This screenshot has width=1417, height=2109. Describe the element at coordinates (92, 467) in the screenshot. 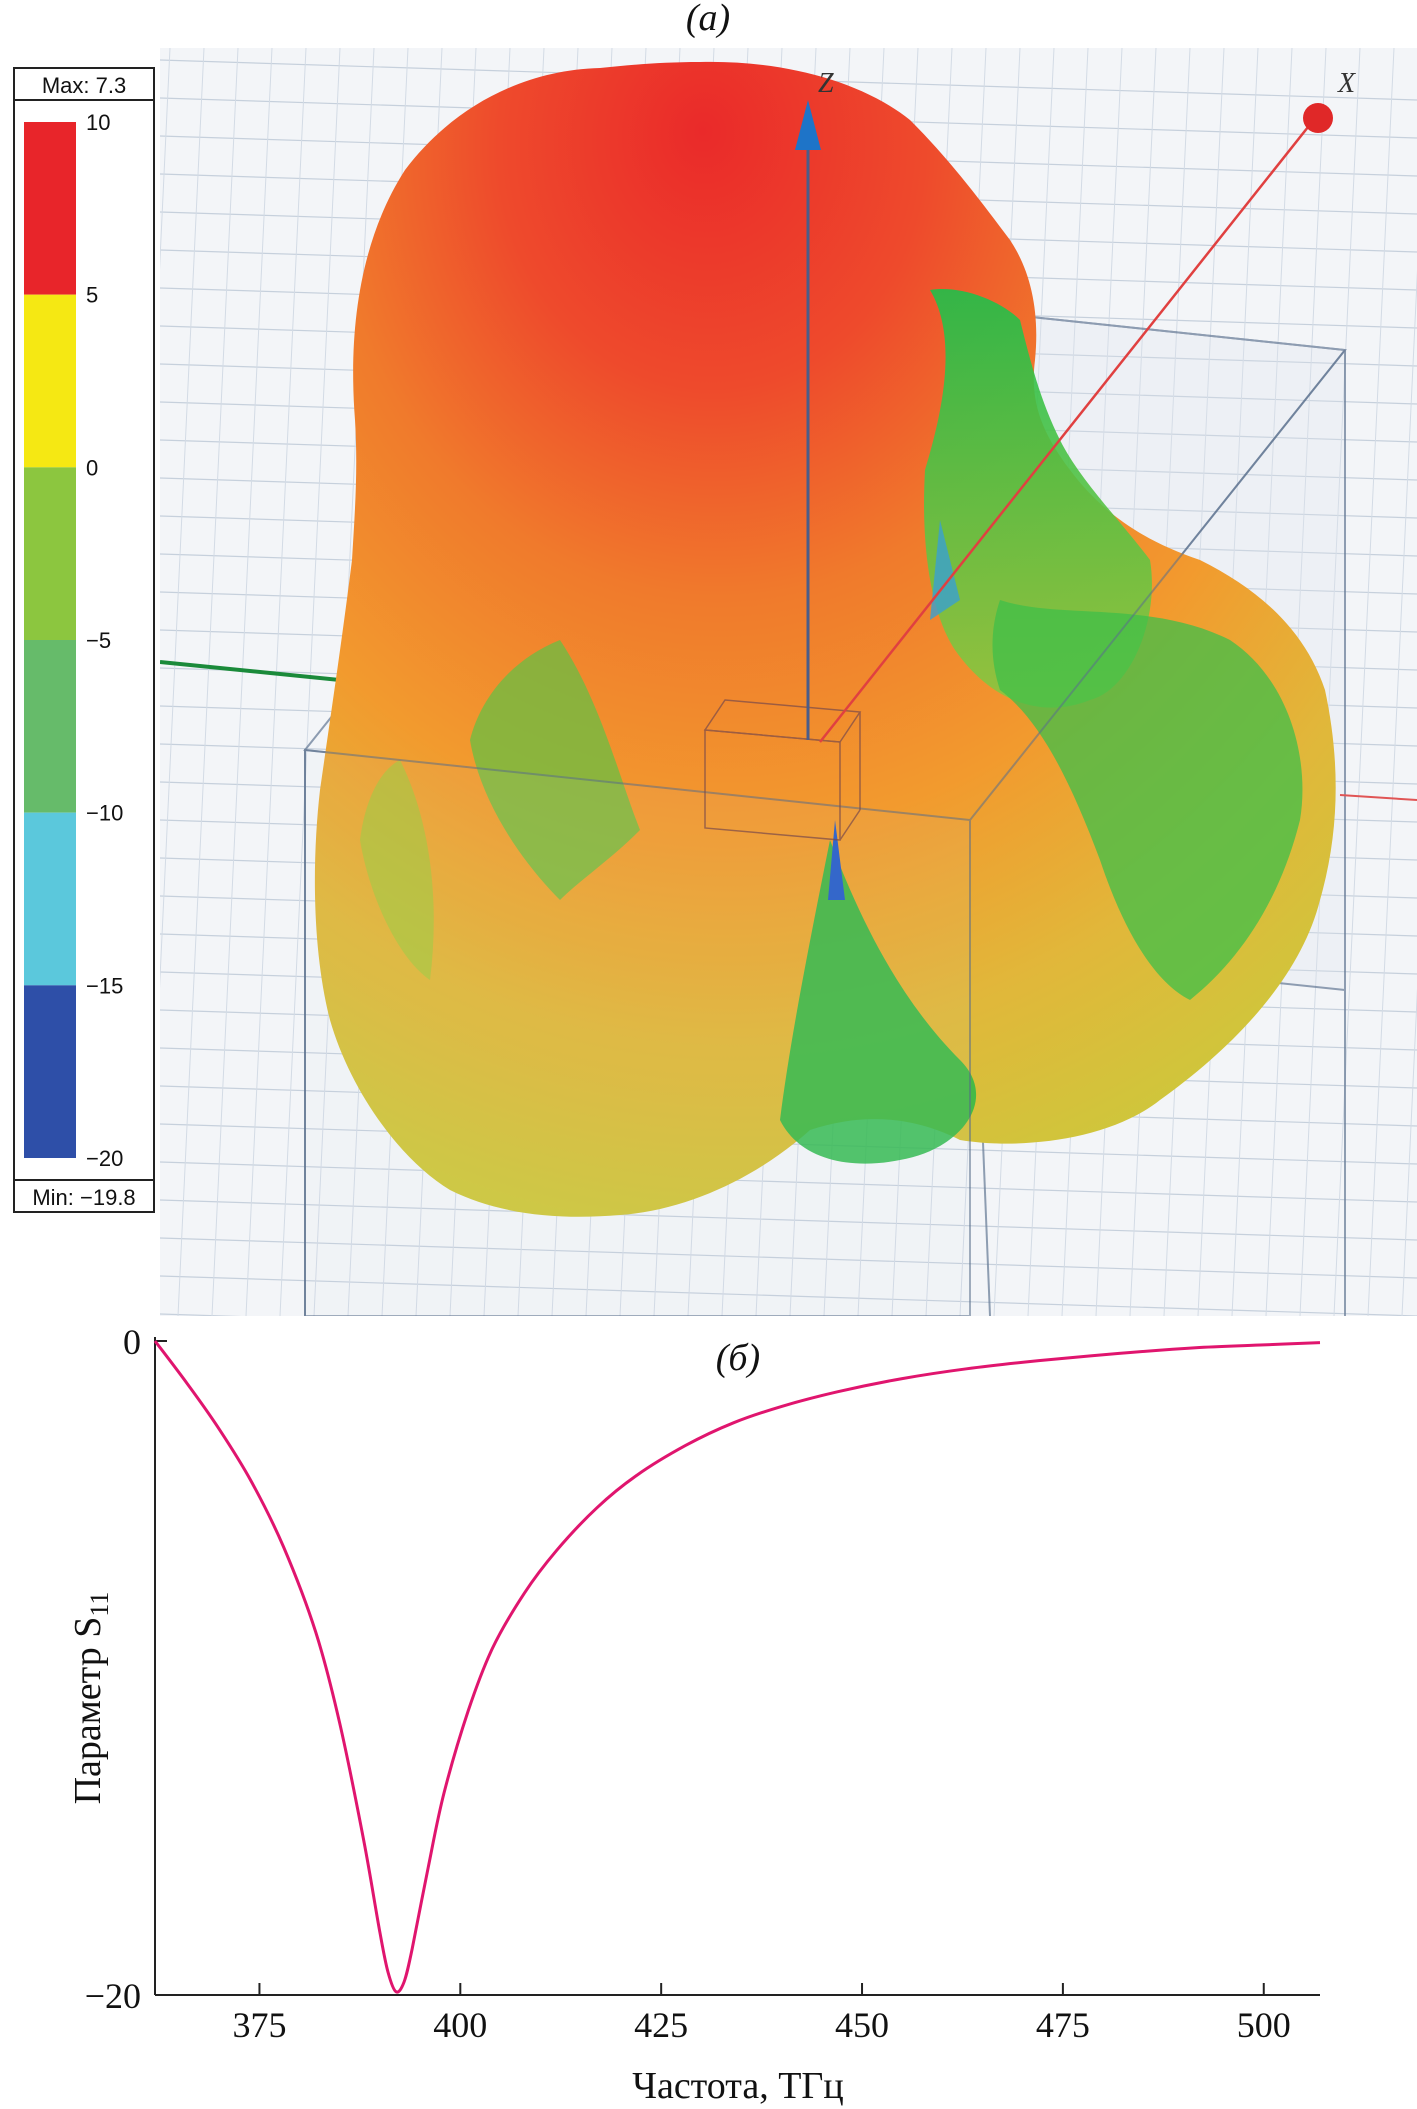

I see `legend-tick-label: 0` at that location.